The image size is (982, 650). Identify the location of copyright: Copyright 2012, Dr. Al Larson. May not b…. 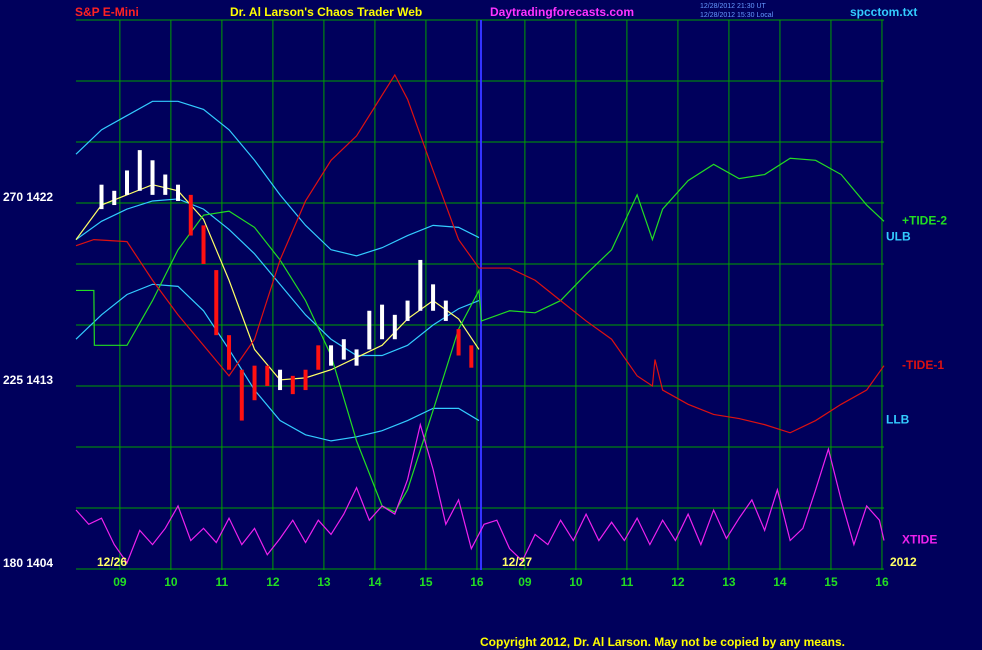
(662, 642).